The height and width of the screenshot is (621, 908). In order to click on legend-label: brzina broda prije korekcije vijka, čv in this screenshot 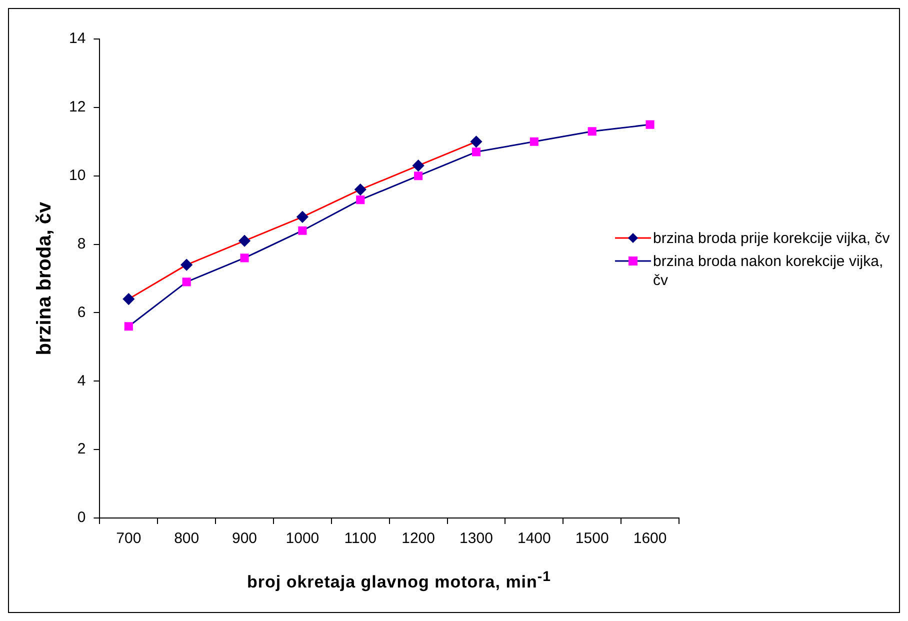, I will do `click(772, 238)`.